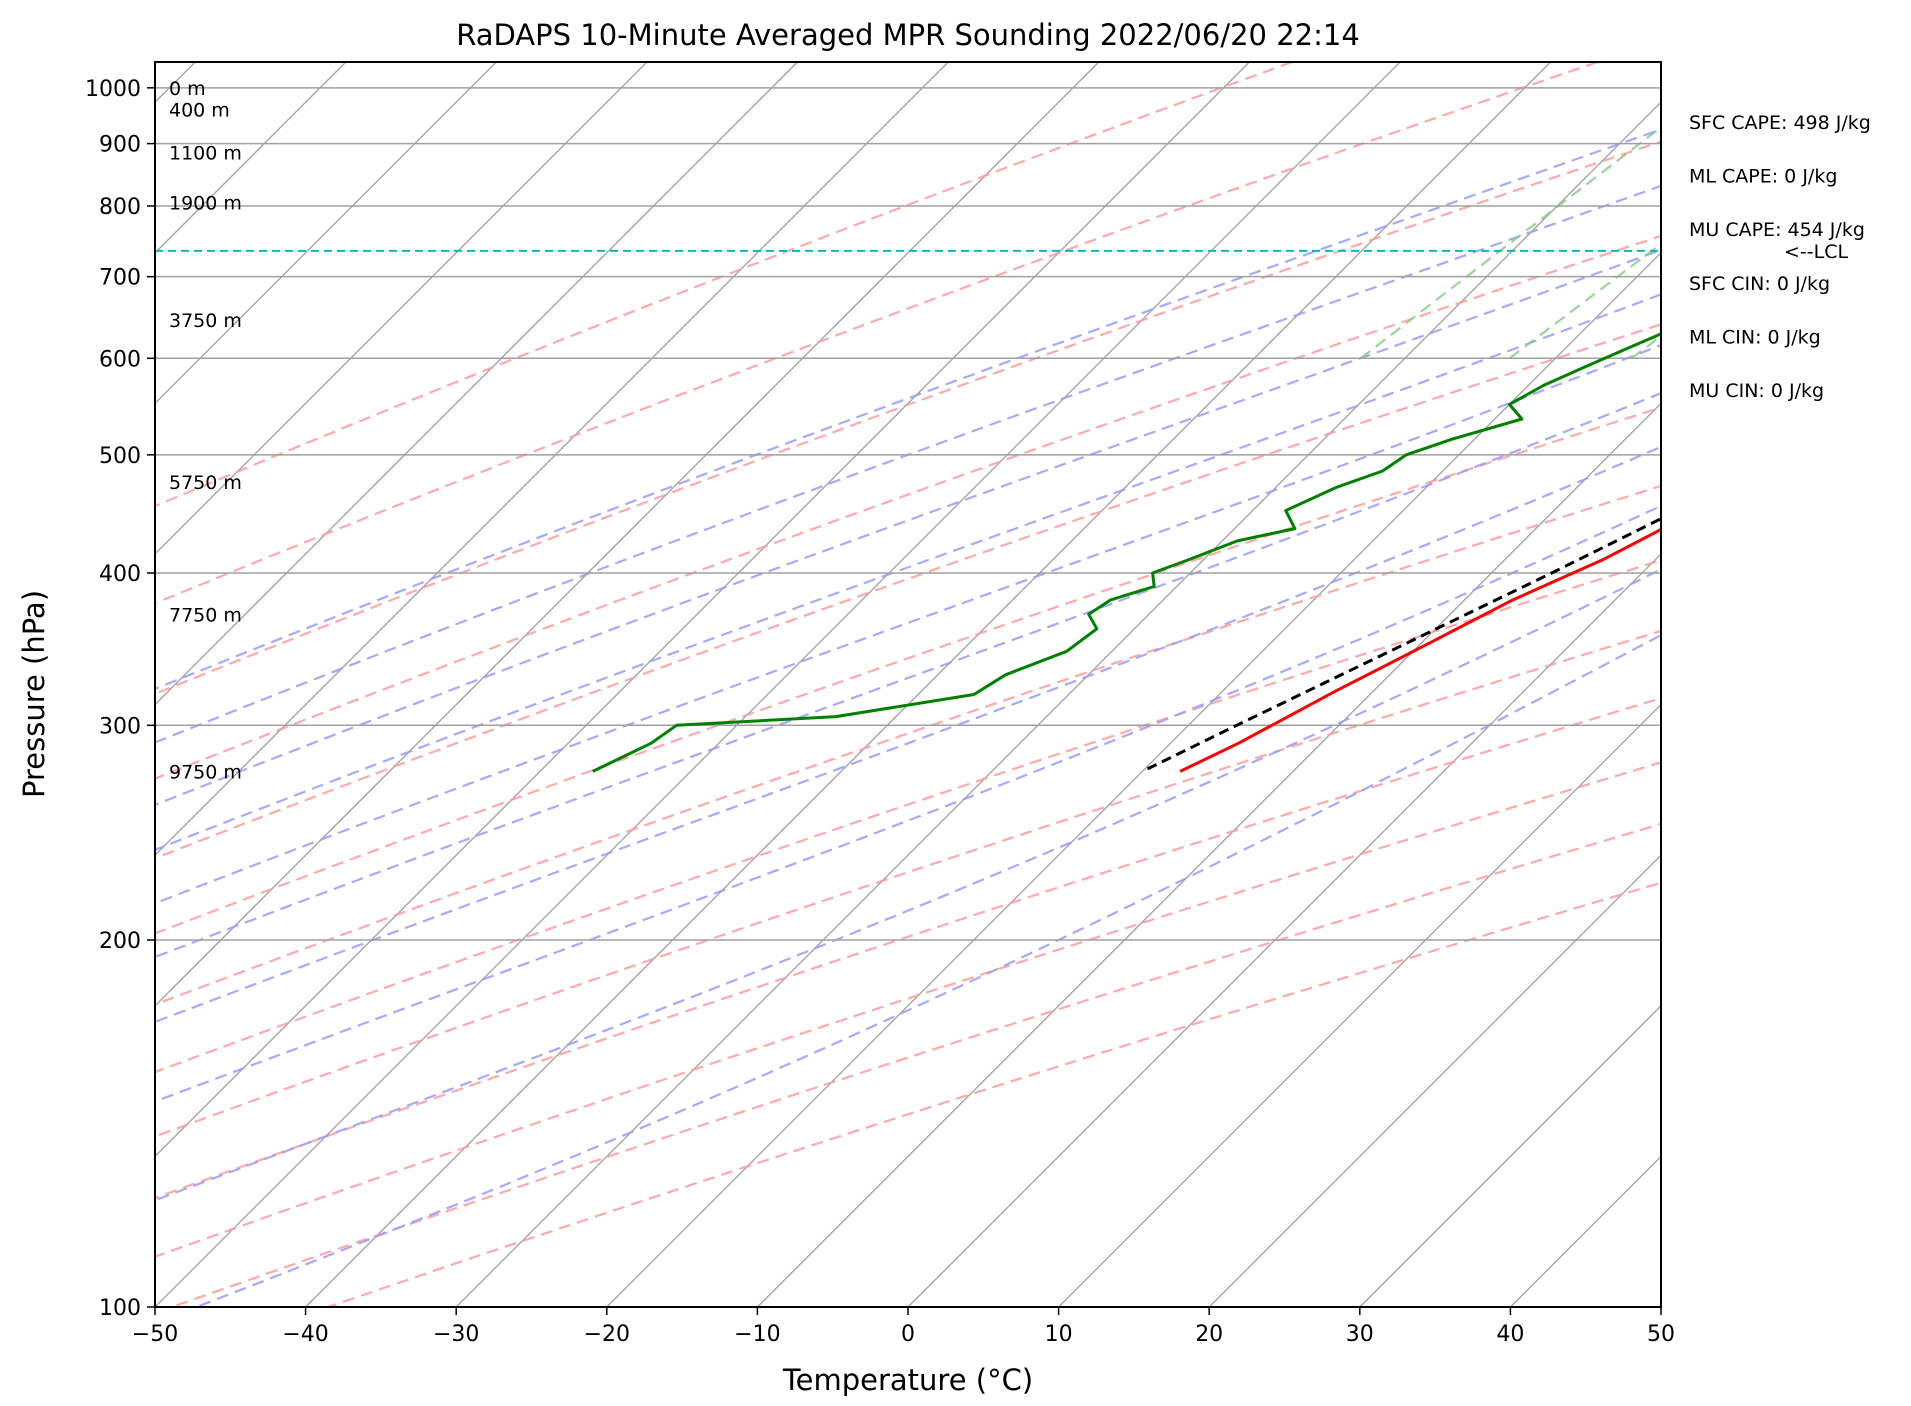 This screenshot has height=1406, width=1911. I want to click on x-axis-label: Temperature (°C), so click(907, 1380).